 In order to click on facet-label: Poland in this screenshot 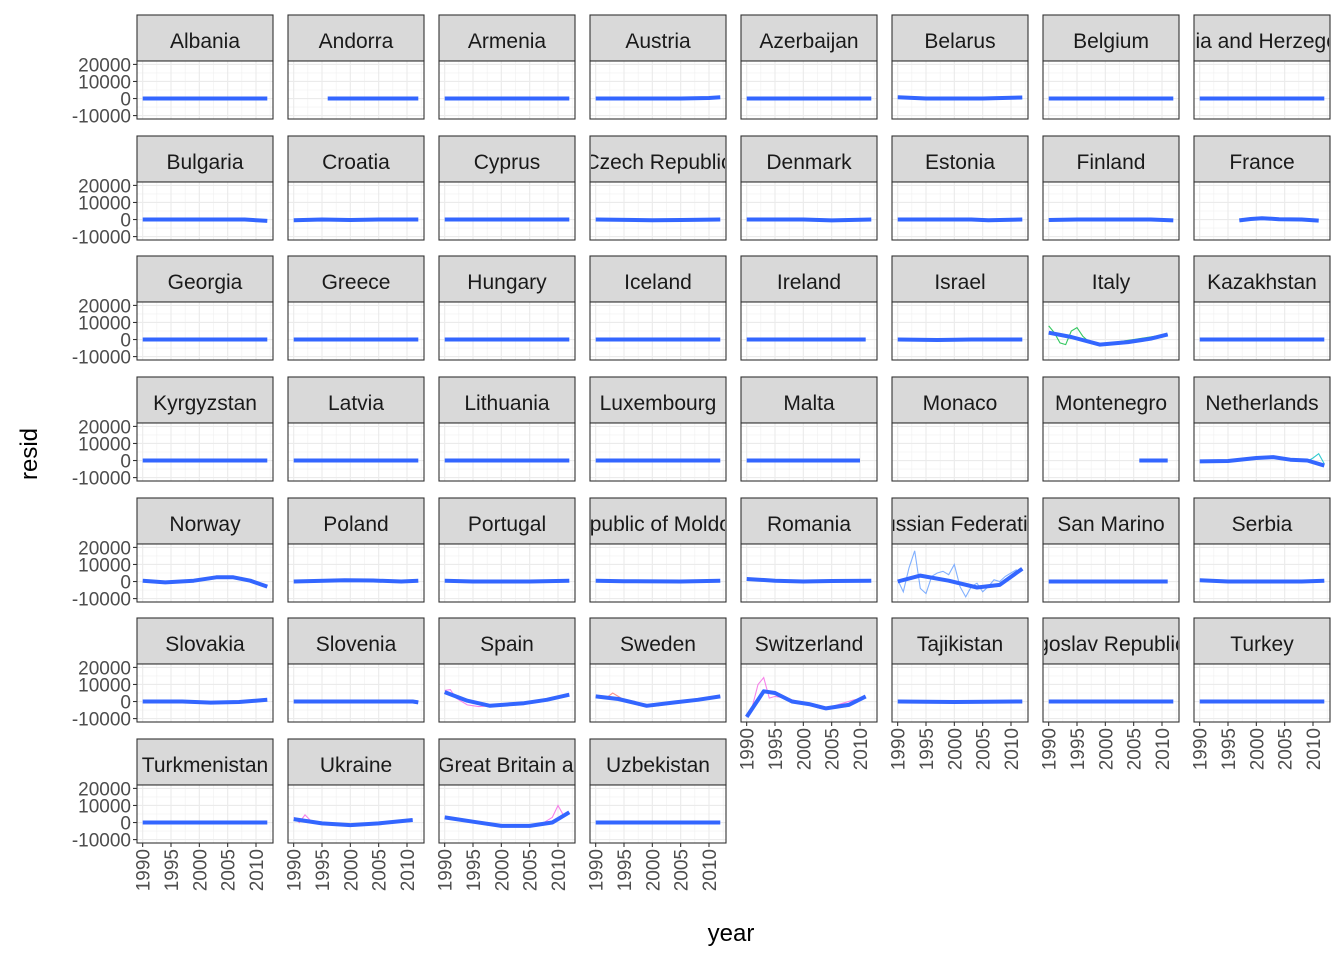, I will do `click(355, 524)`.